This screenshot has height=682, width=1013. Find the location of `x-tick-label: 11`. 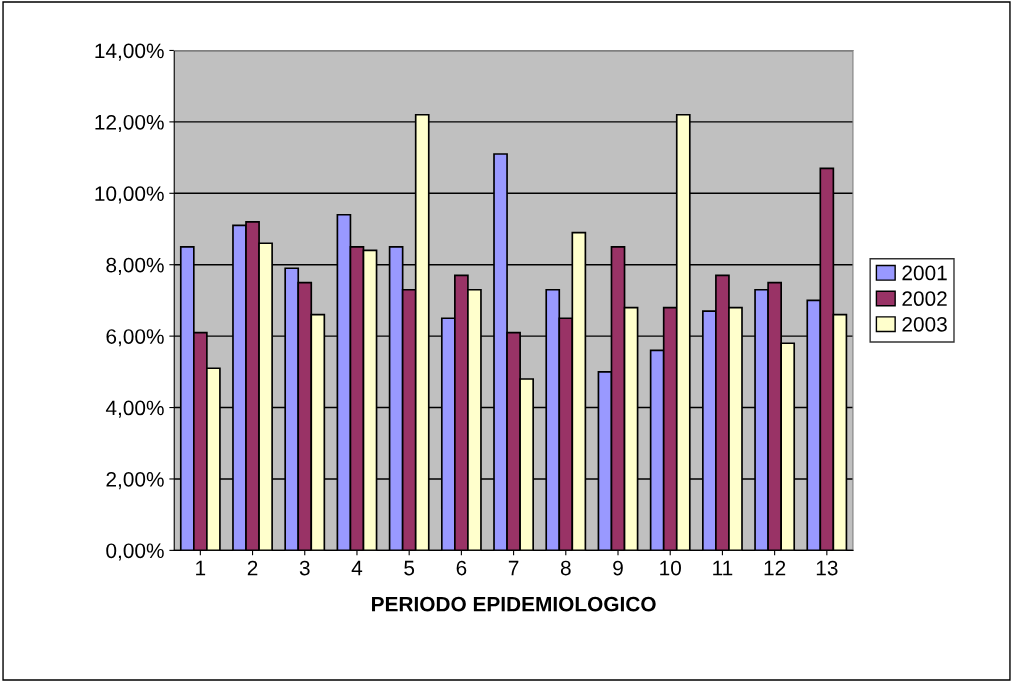

x-tick-label: 11 is located at coordinates (723, 568).